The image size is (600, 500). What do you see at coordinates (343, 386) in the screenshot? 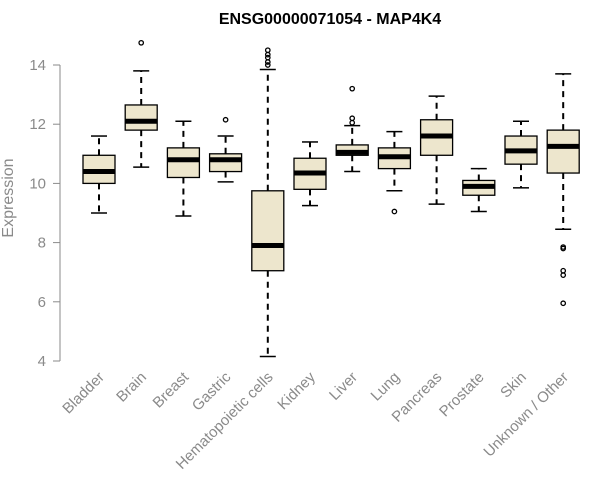
I see `x-tick-label: Liver` at bounding box center [343, 386].